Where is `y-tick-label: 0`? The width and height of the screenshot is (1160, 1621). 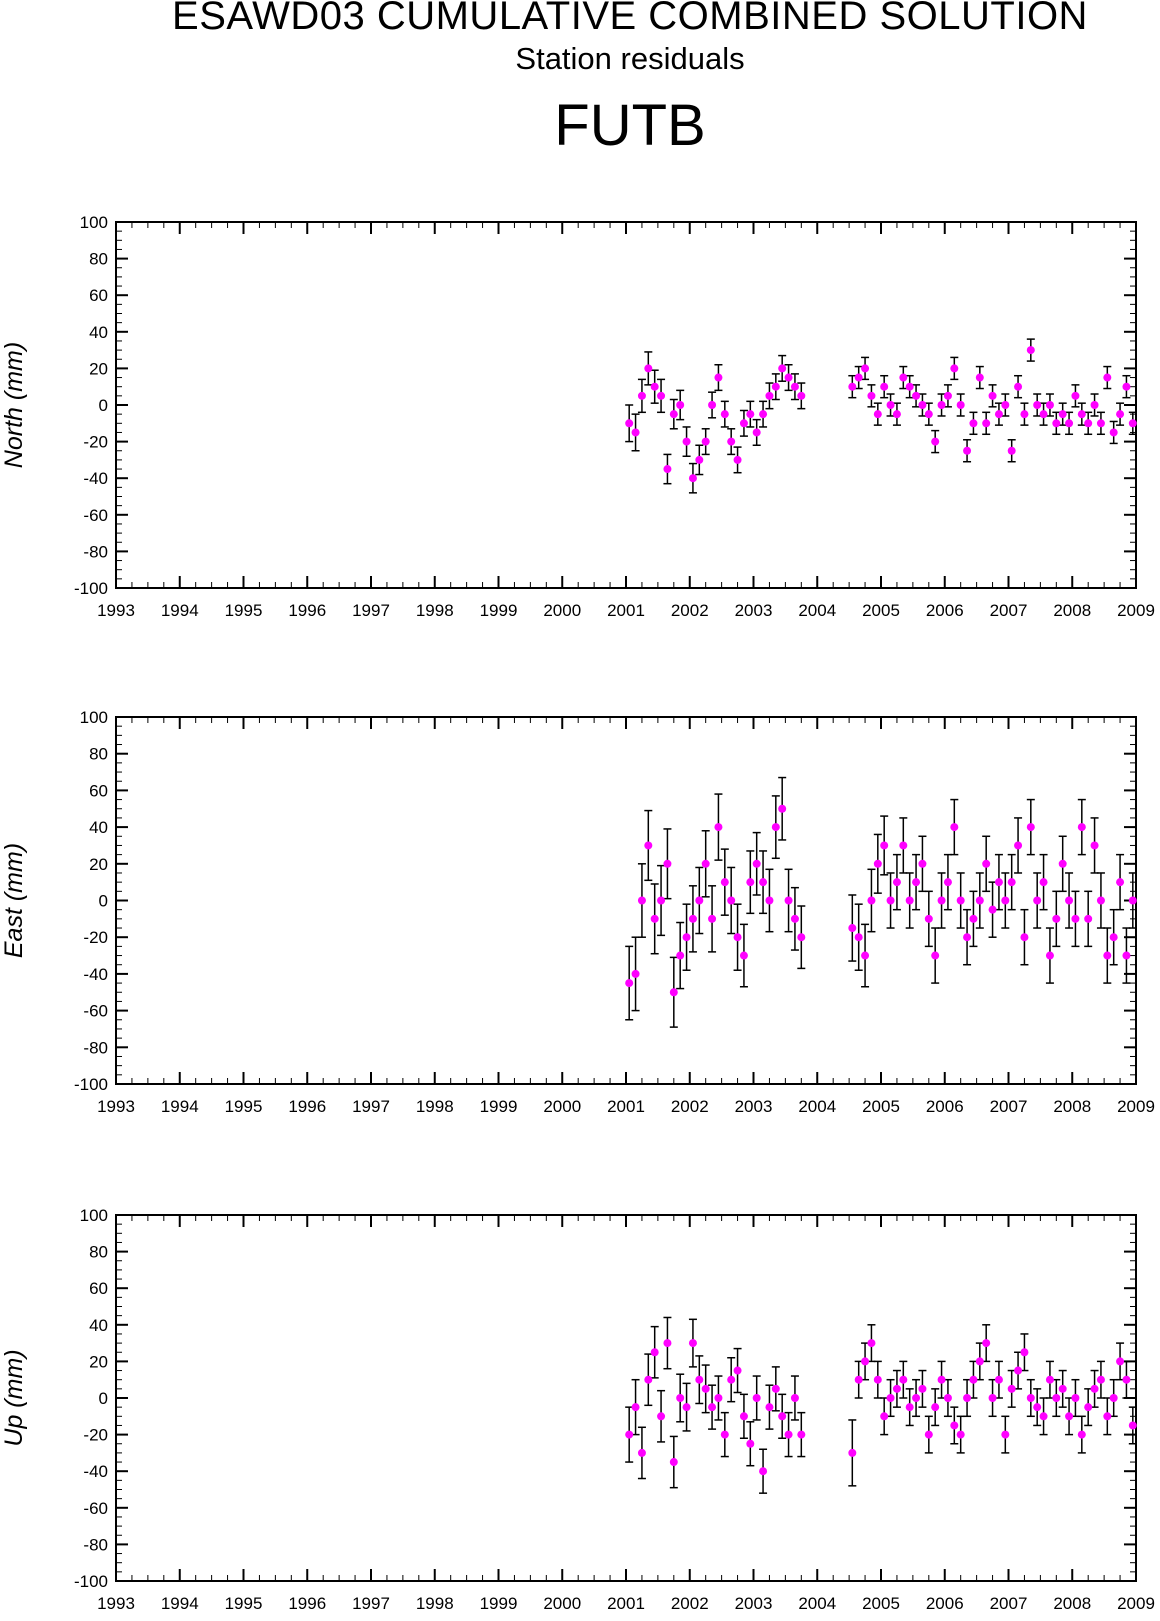 y-tick-label: 0 is located at coordinates (103, 405).